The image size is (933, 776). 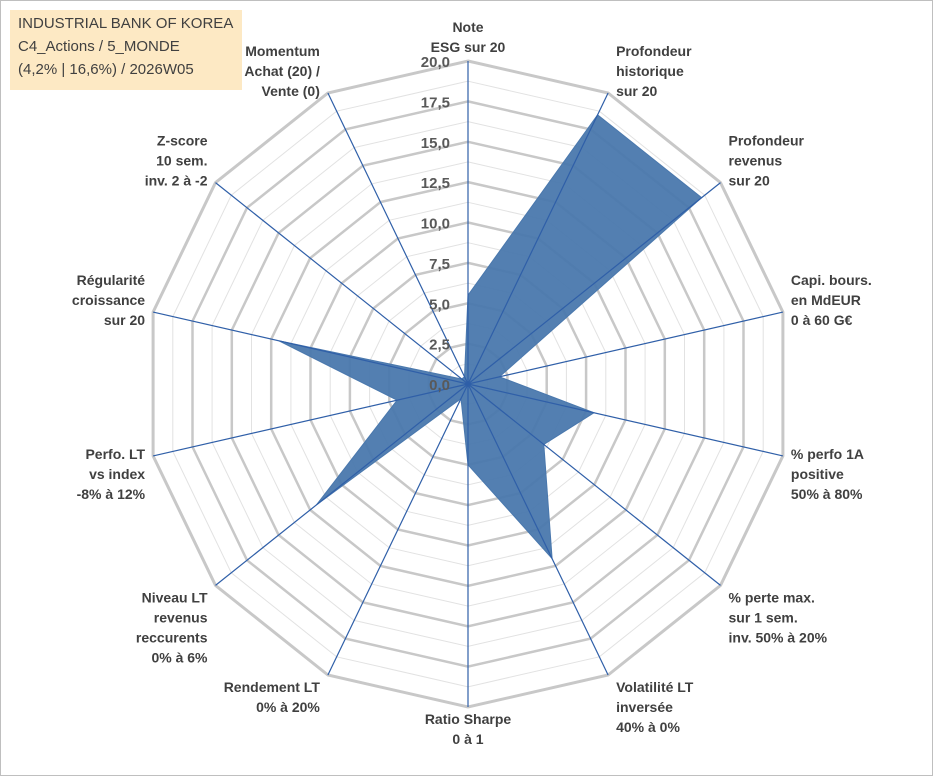 What do you see at coordinates (778, 637) in the screenshot?
I see `axis-label-line: inv. 50% à 20%` at bounding box center [778, 637].